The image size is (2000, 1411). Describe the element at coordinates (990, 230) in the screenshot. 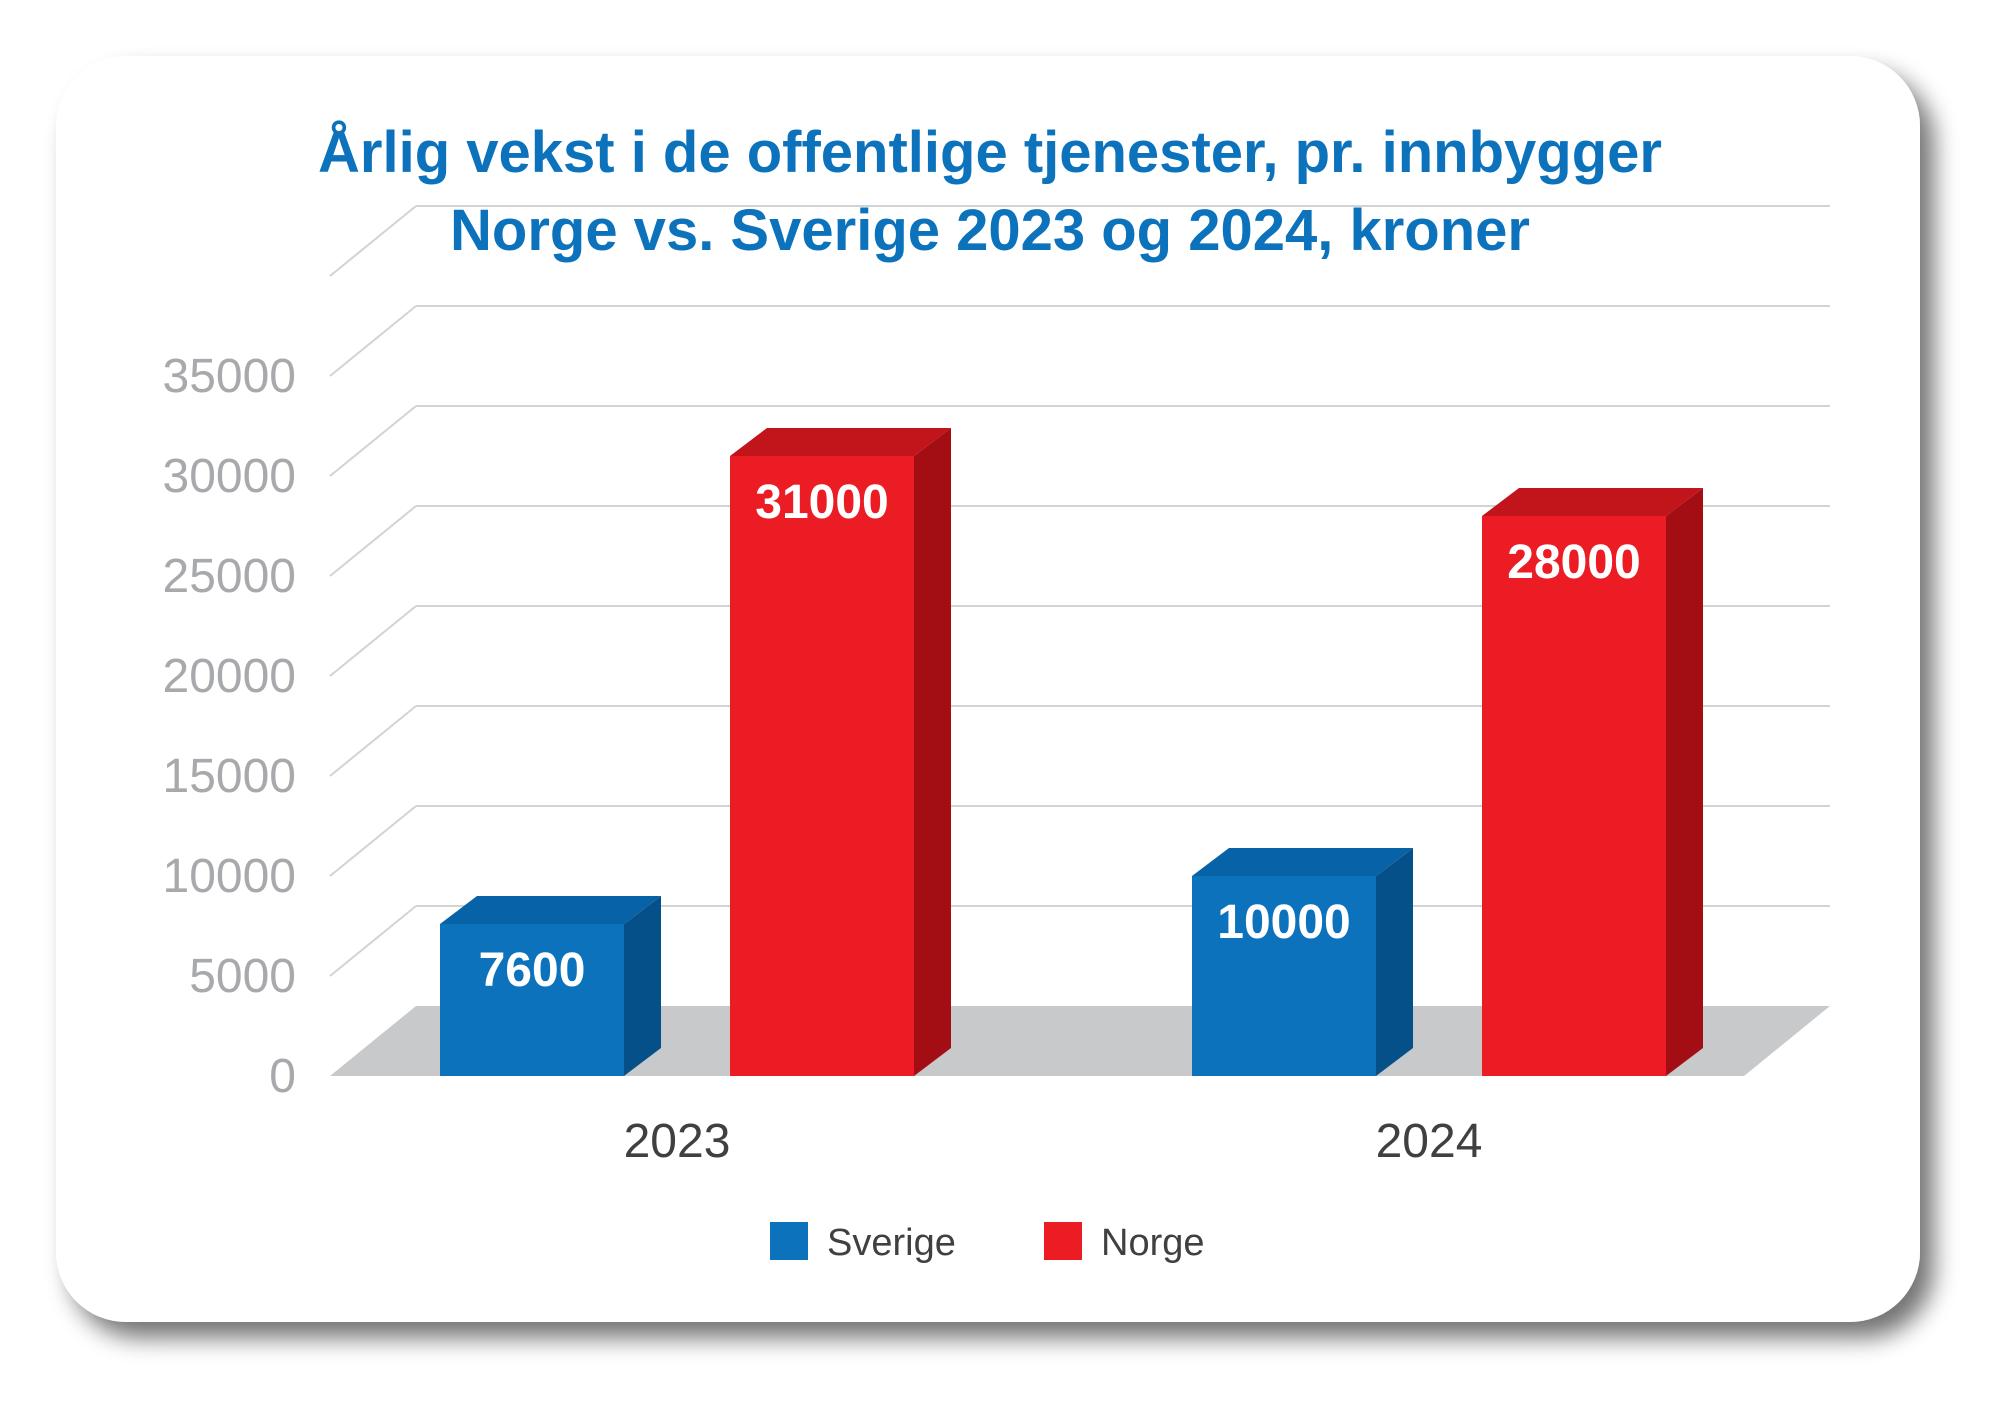

I see `chart-subtitle: Norge vs. Sverige 2023 og 2024, kroner` at that location.